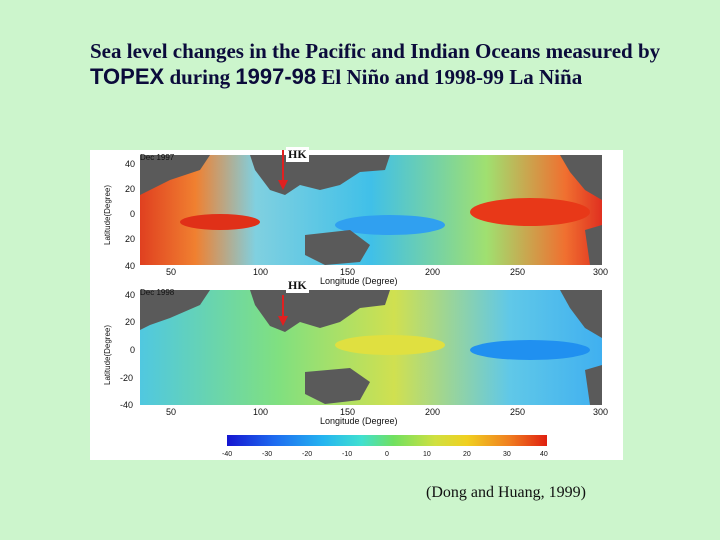  Describe the element at coordinates (593, 245) in the screenshot. I see `top-land-south-america` at that location.